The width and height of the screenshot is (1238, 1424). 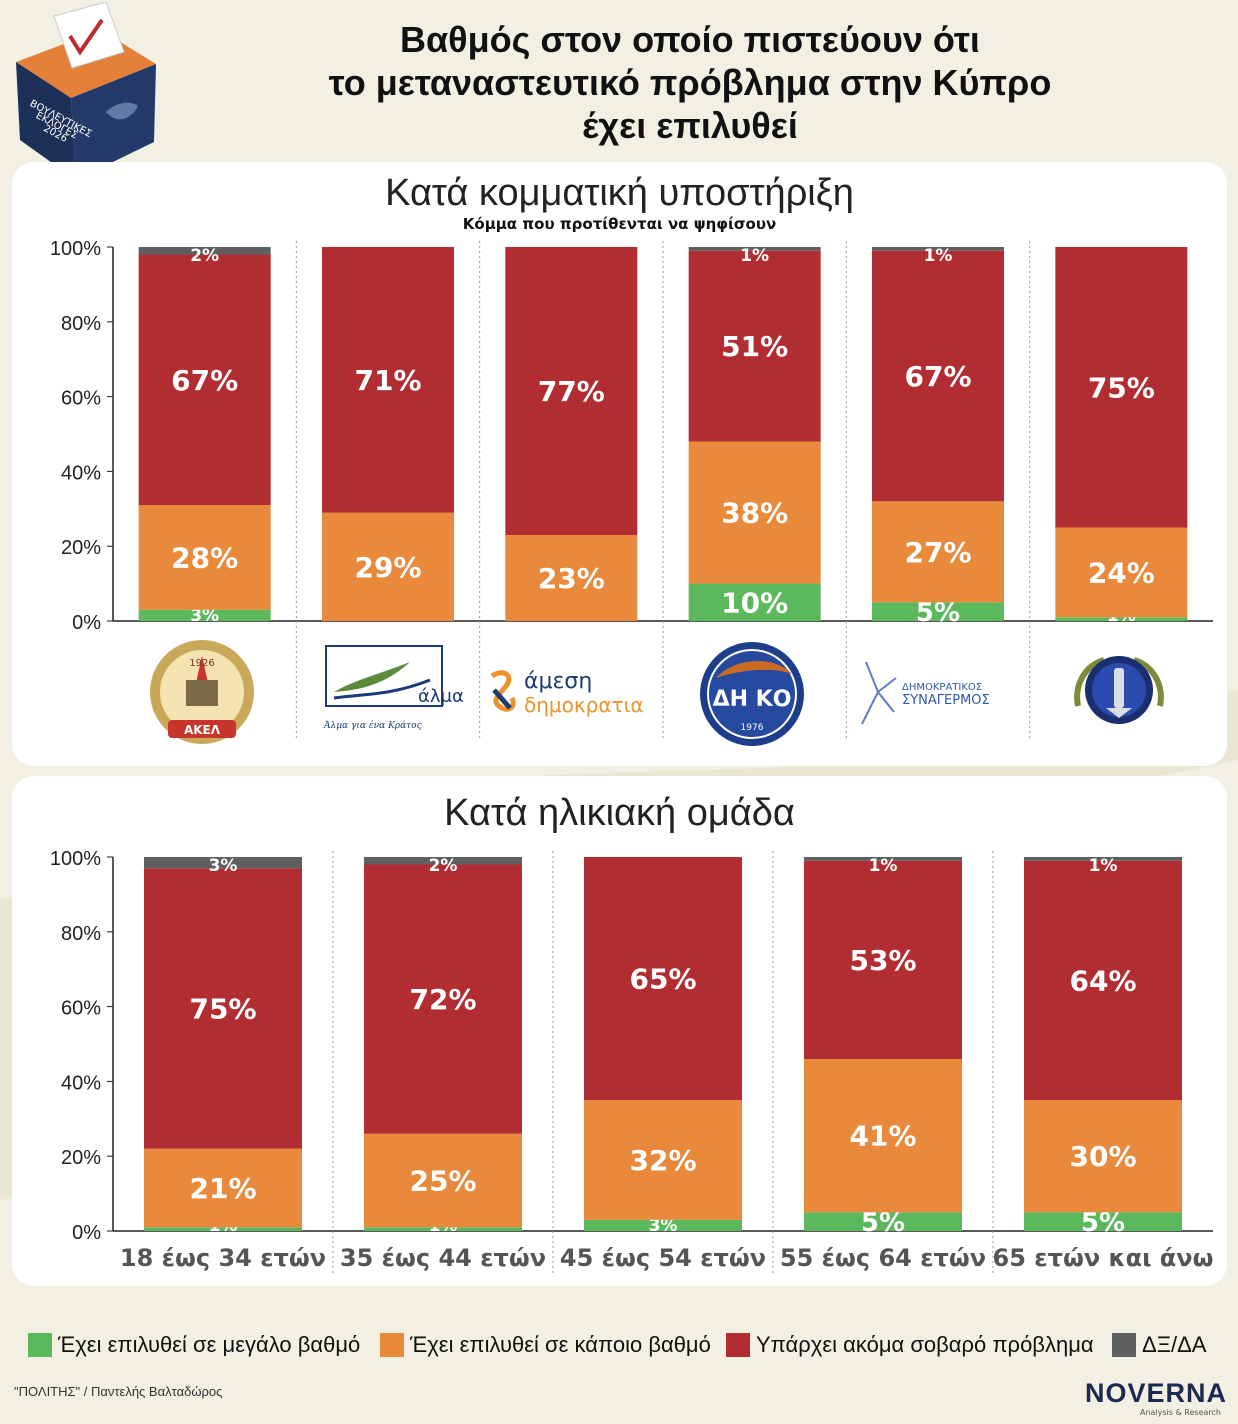 I want to click on legend-swatch-dk, so click(x=1124, y=1345).